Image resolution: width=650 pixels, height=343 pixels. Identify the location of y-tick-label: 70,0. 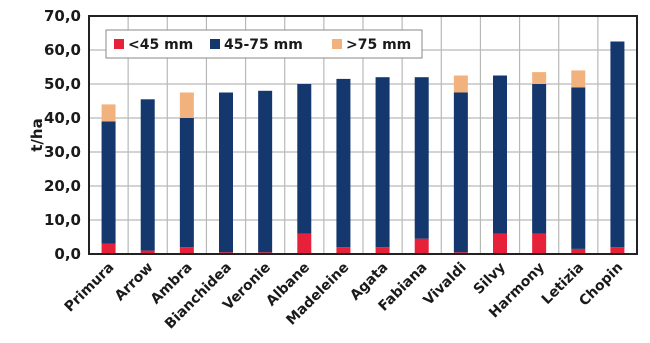
(62, 16).